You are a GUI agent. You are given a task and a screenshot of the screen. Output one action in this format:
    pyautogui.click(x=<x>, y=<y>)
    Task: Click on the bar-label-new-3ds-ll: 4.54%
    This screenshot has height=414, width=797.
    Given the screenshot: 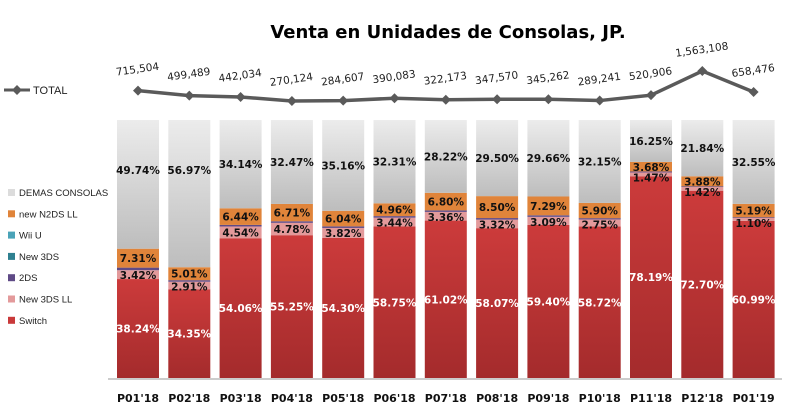 What is the action you would take?
    pyautogui.click(x=240, y=233)
    